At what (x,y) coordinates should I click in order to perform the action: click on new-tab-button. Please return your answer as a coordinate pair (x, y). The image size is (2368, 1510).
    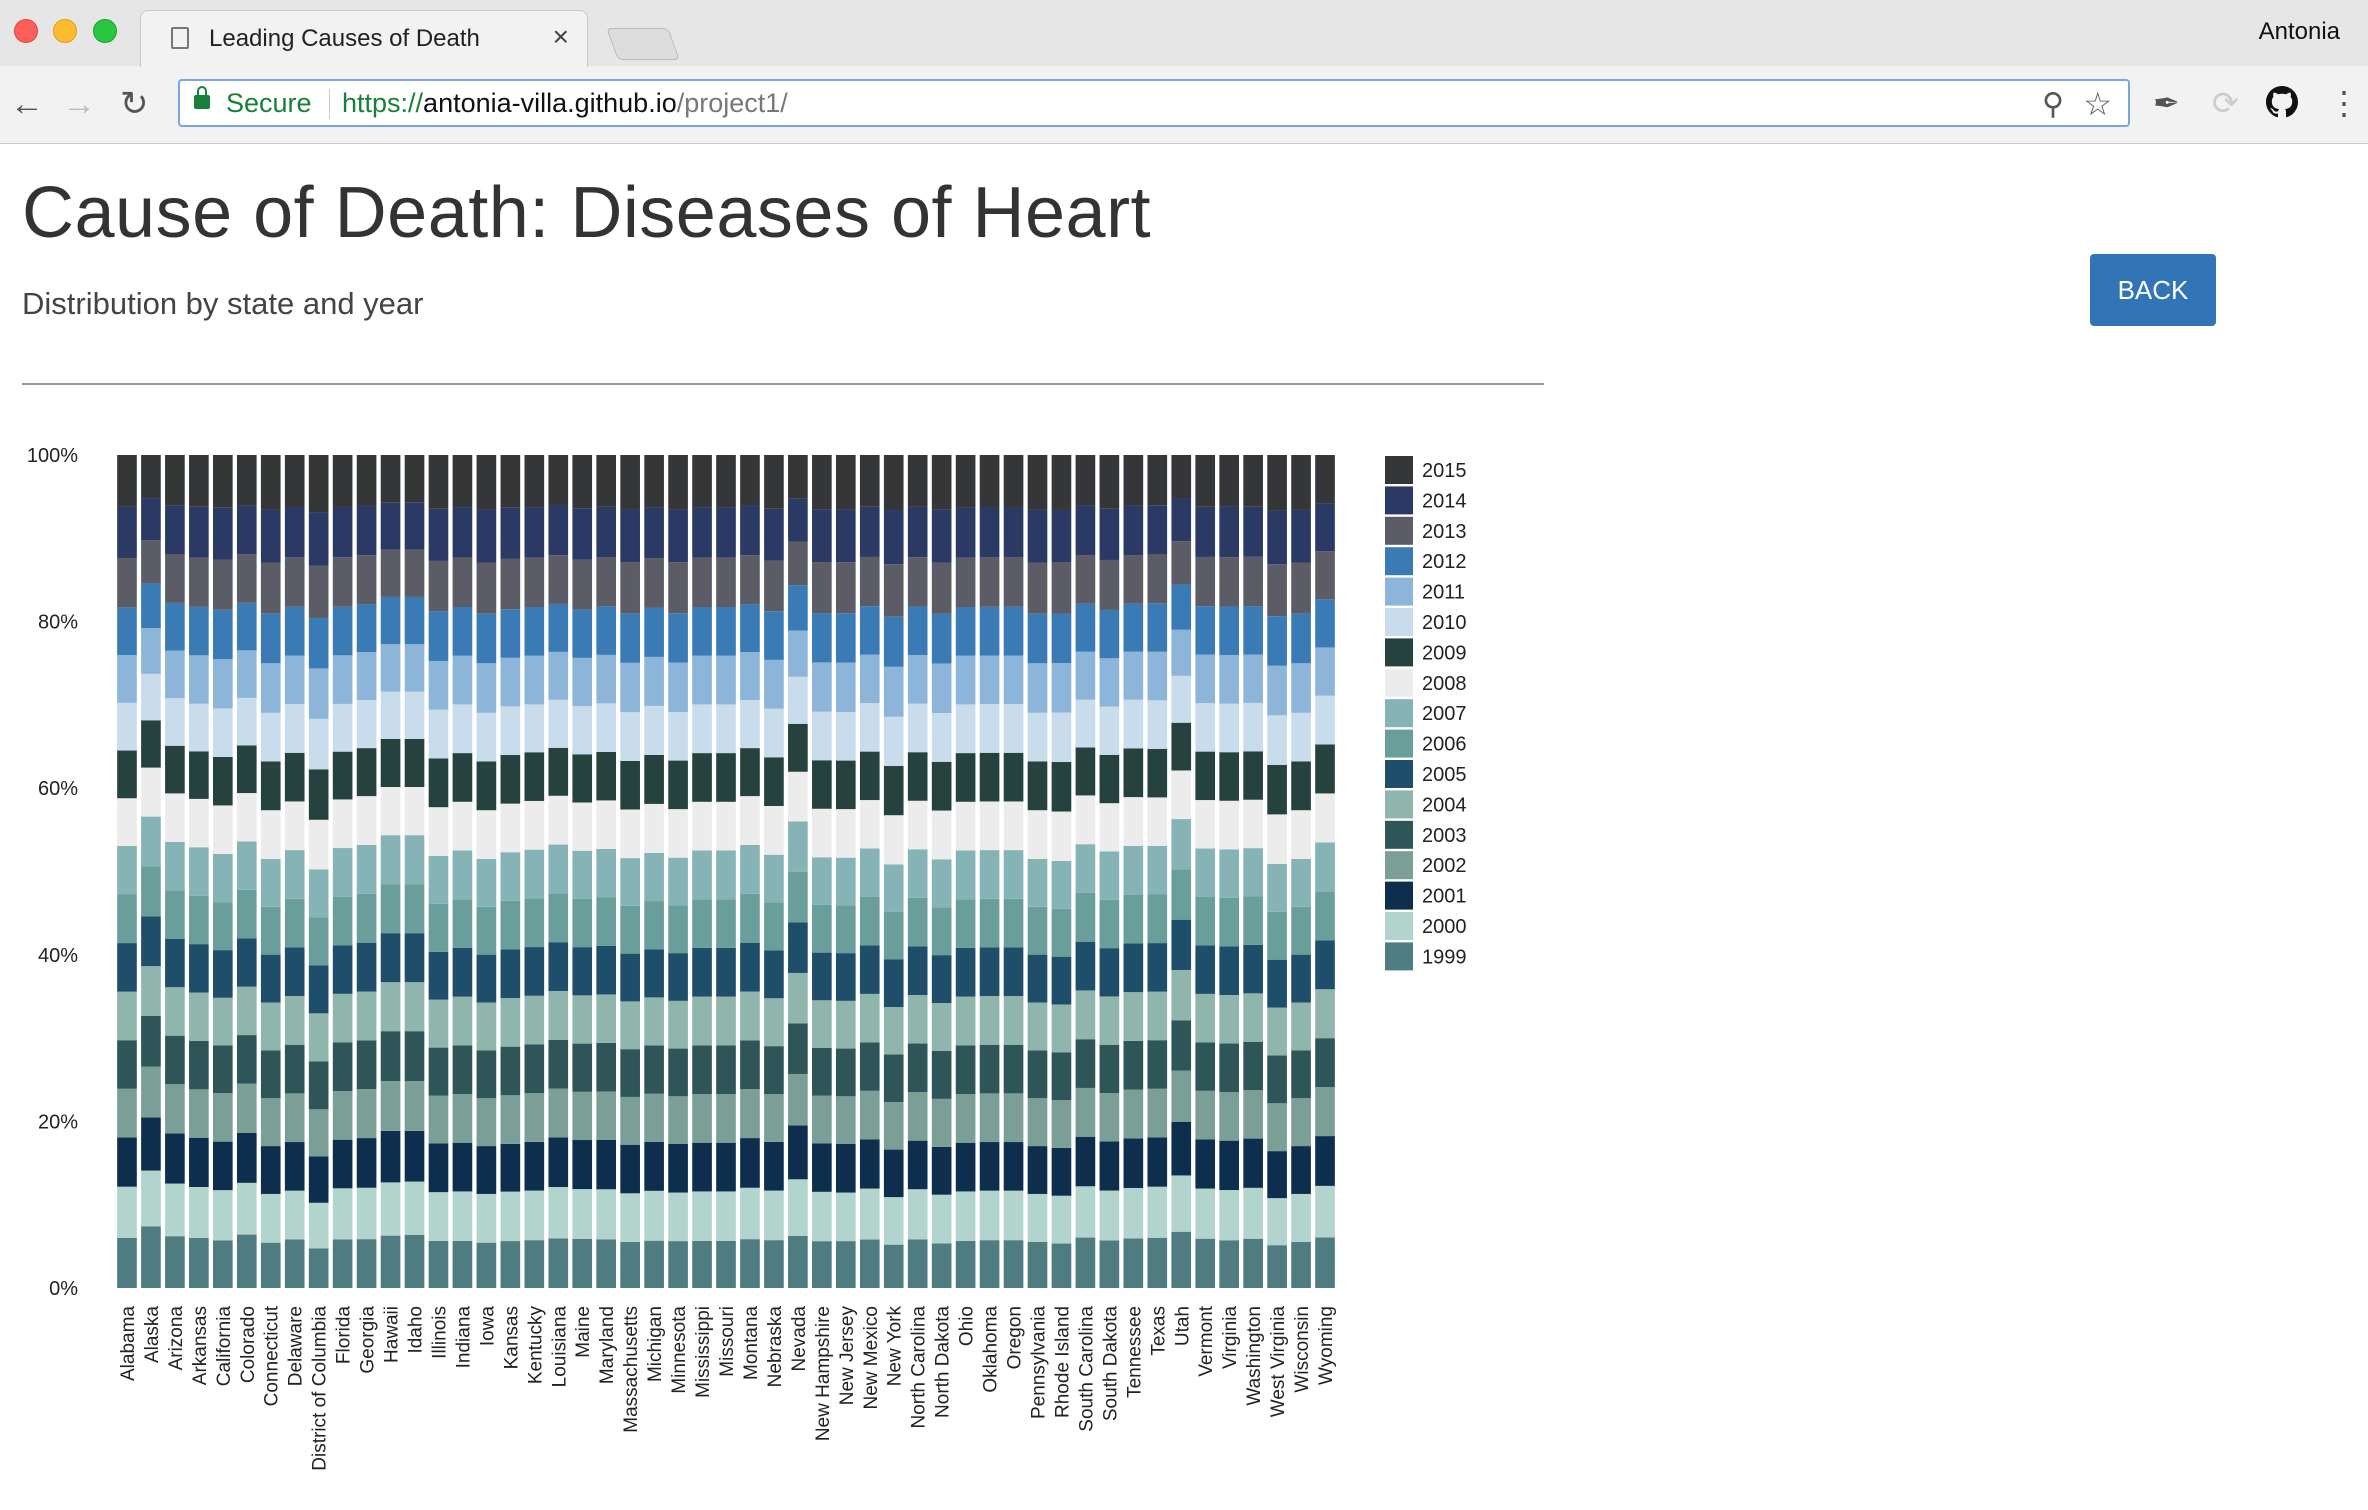
    Looking at the image, I should click on (643, 44).